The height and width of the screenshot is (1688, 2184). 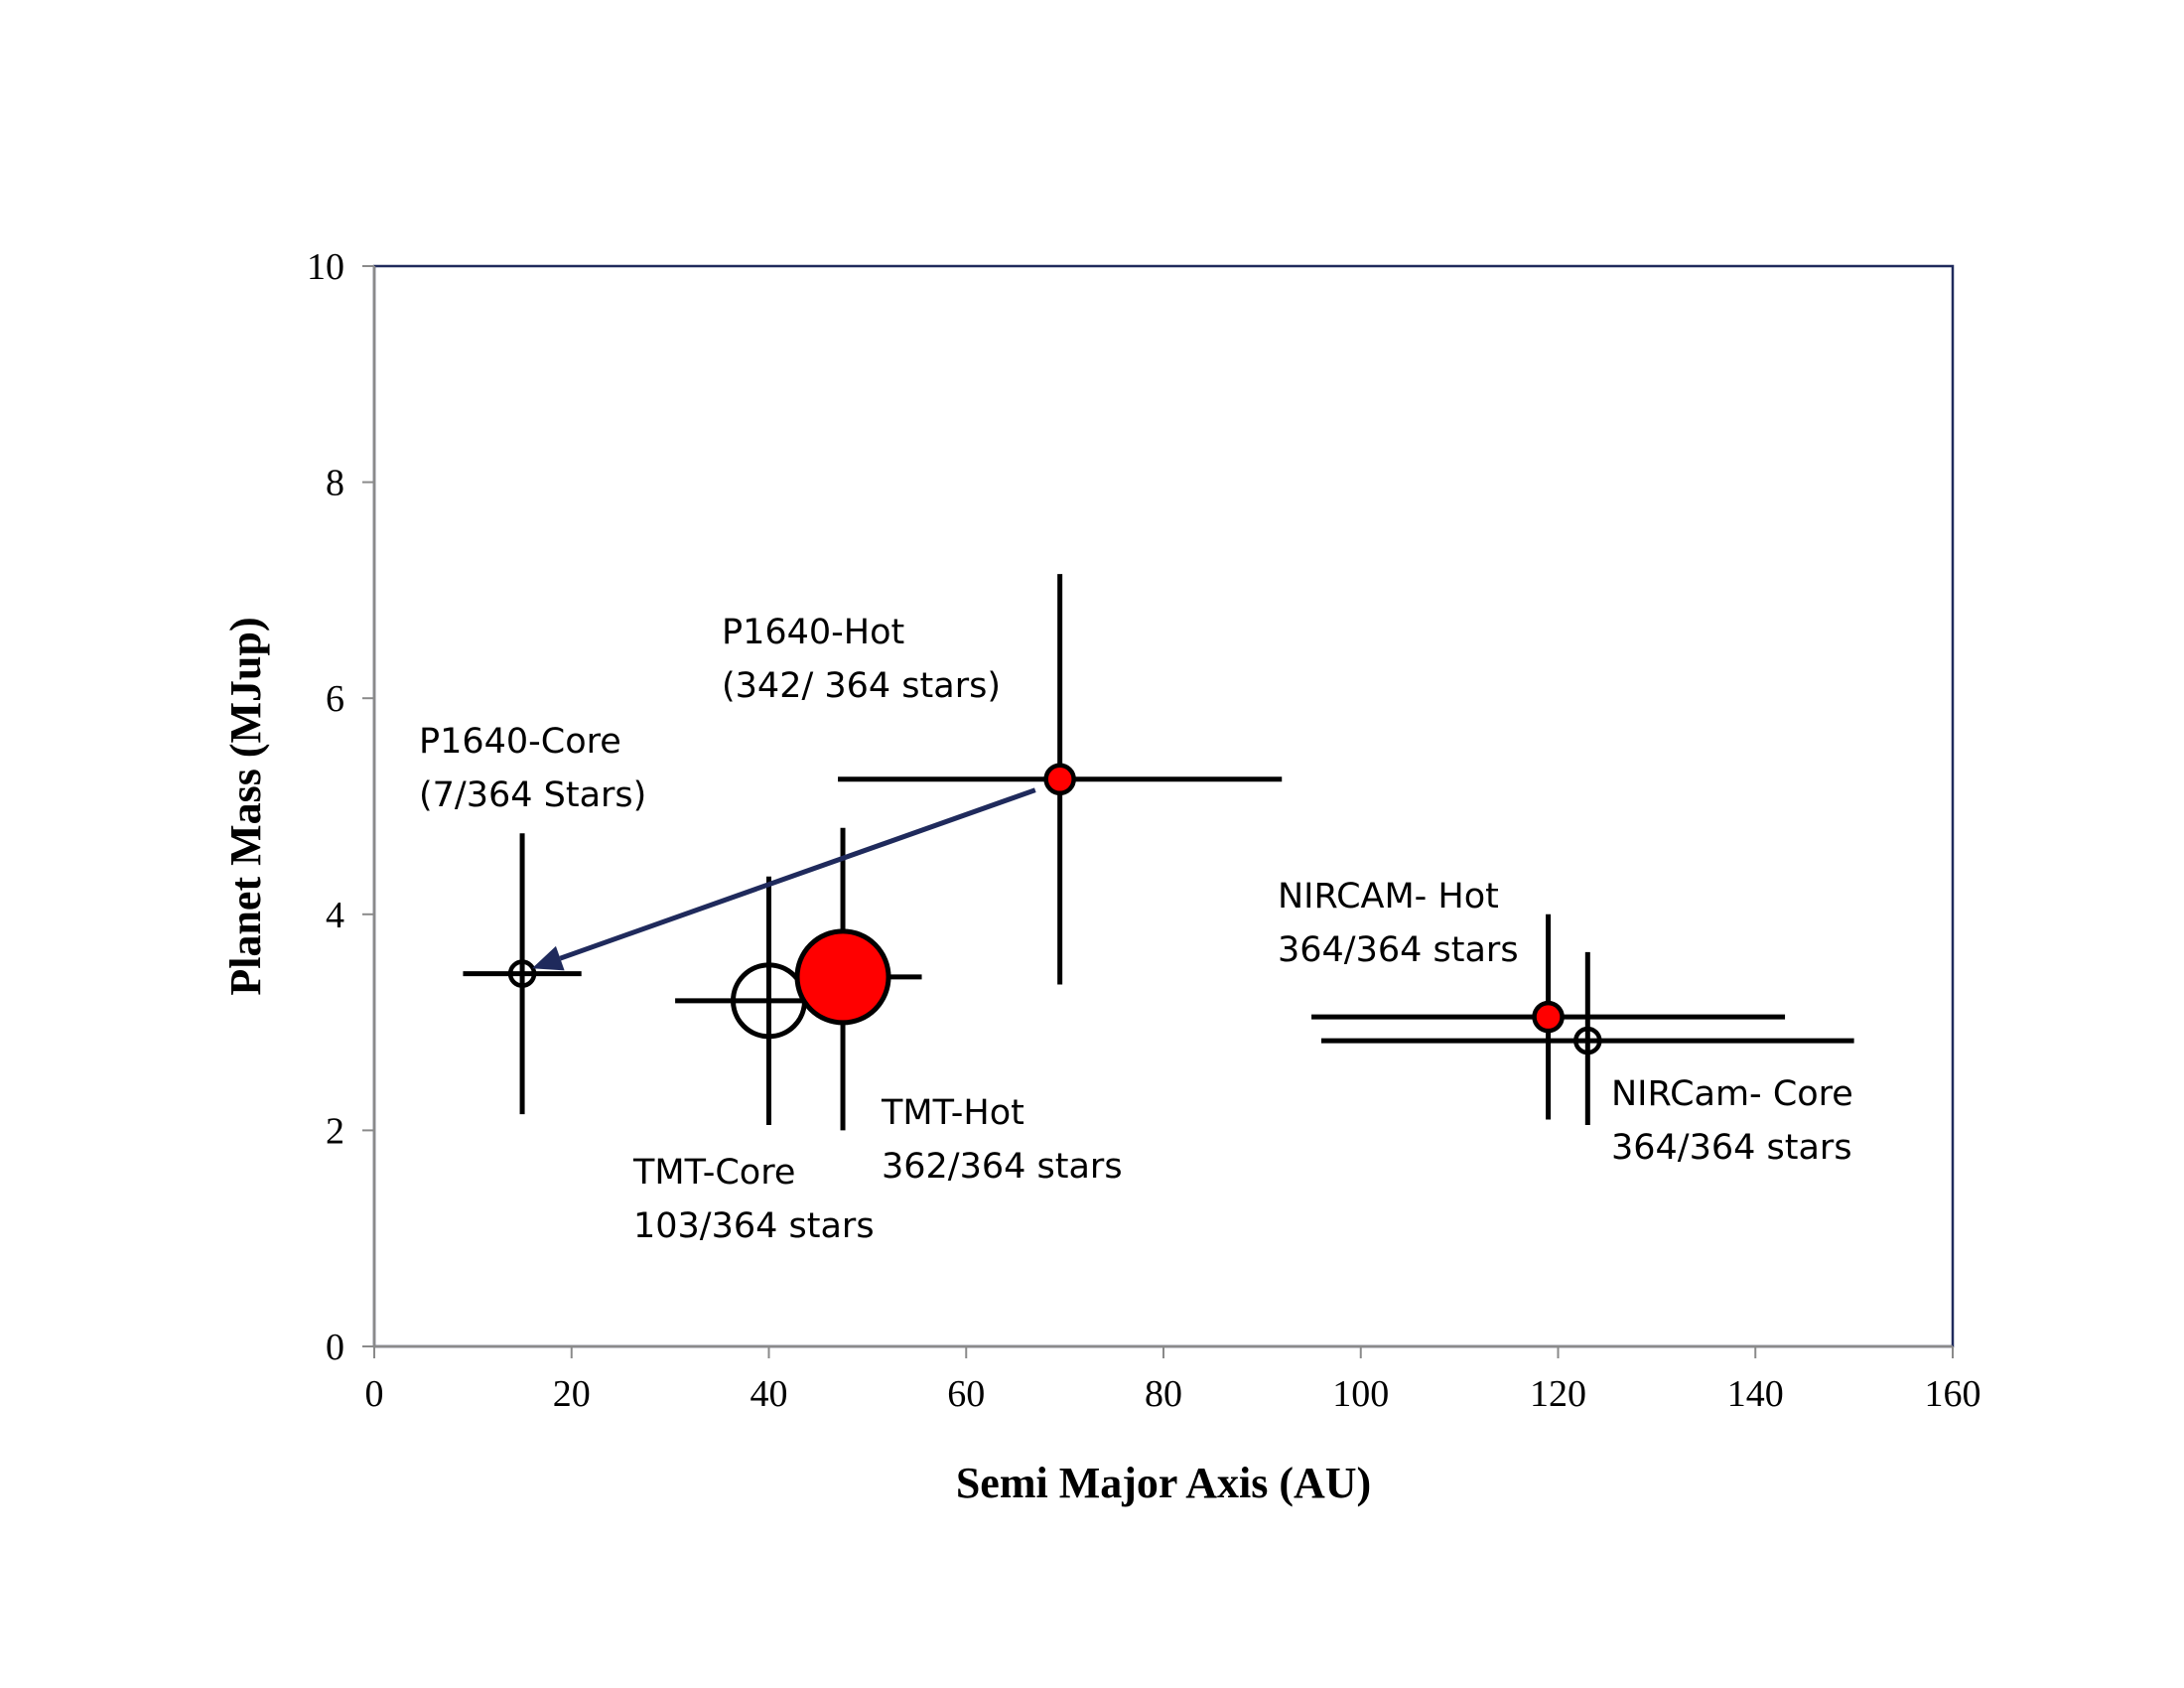 I want to click on x-tick-label: 160, so click(x=1953, y=1394).